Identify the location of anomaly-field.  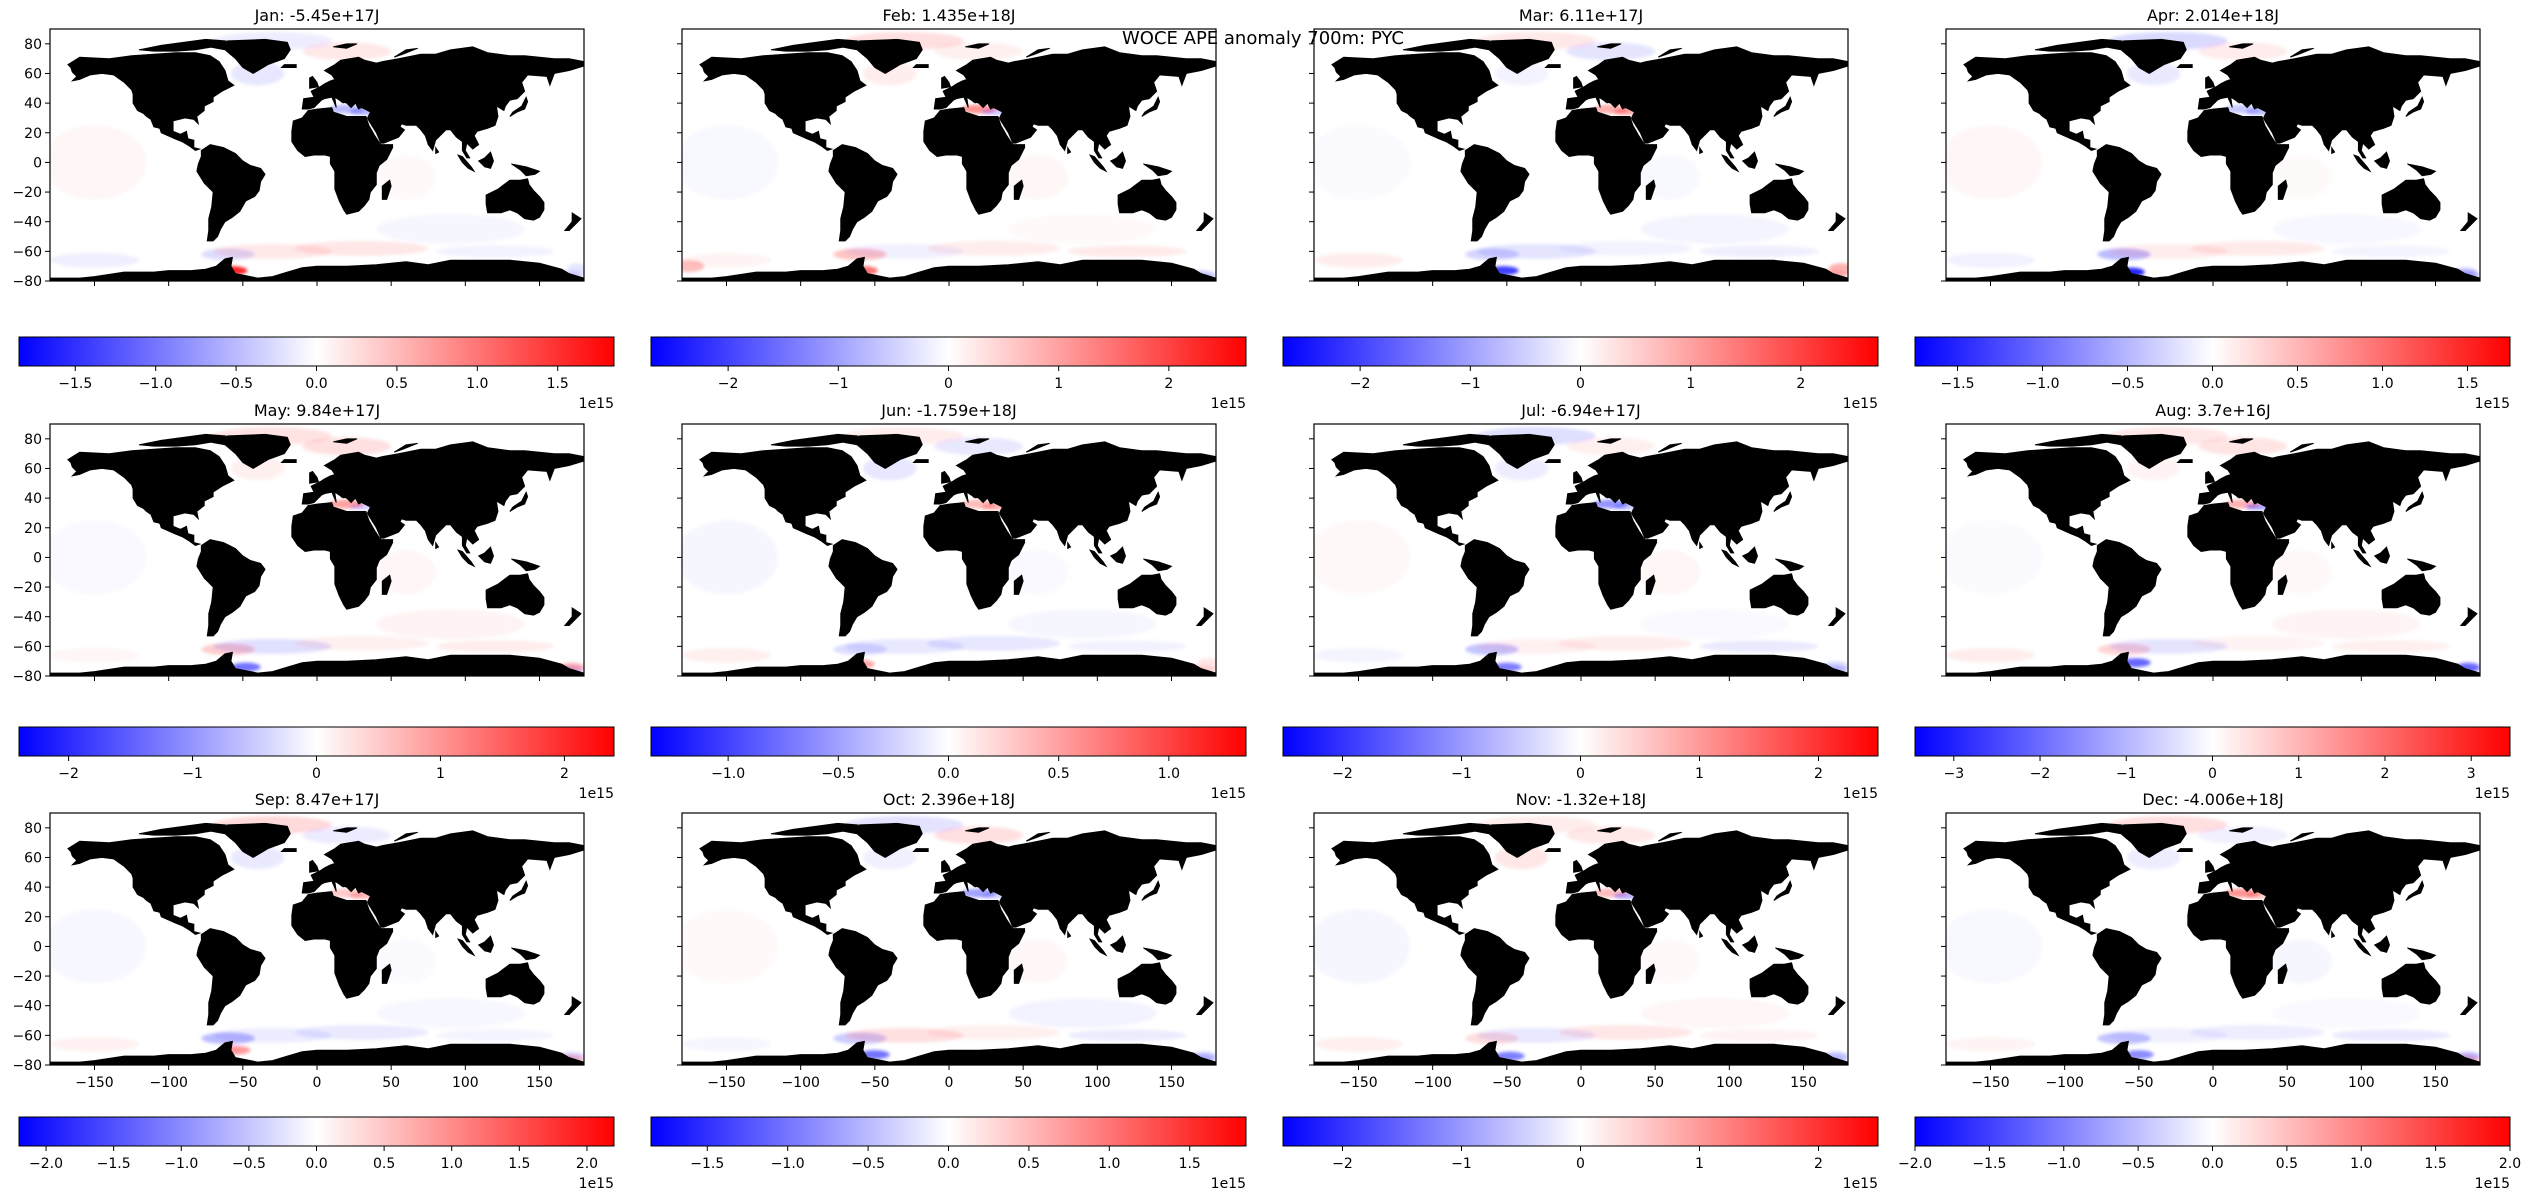
(313, 550).